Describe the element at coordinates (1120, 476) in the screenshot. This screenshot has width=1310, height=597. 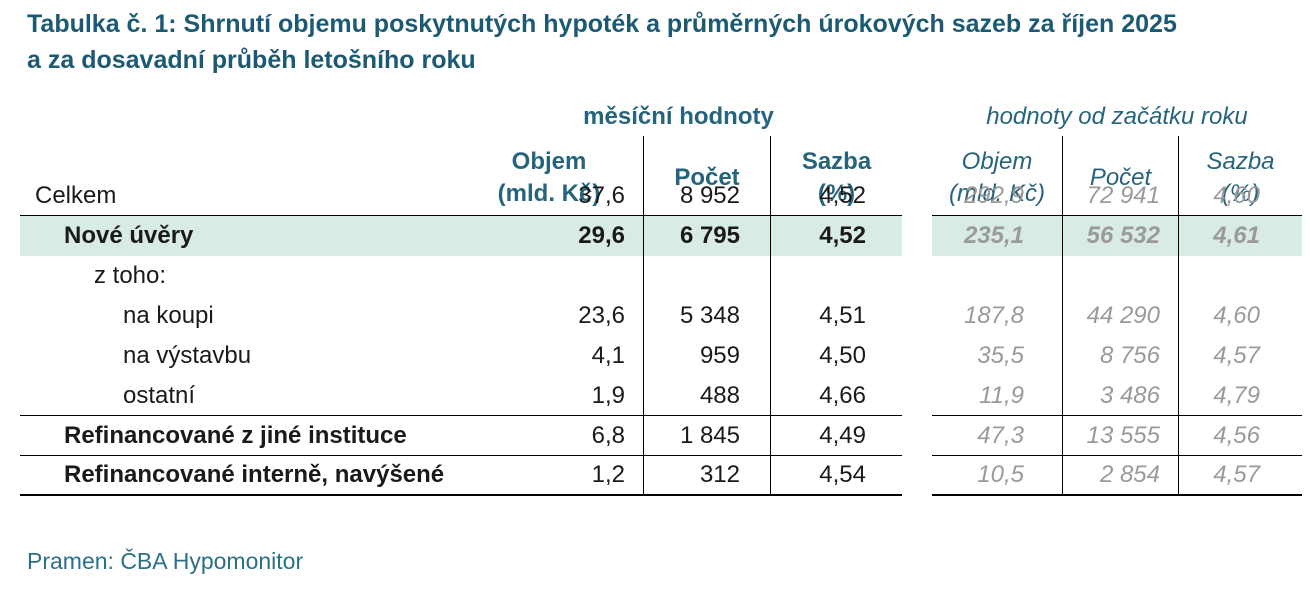
I see `cell-ytd-count: 2 854` at that location.